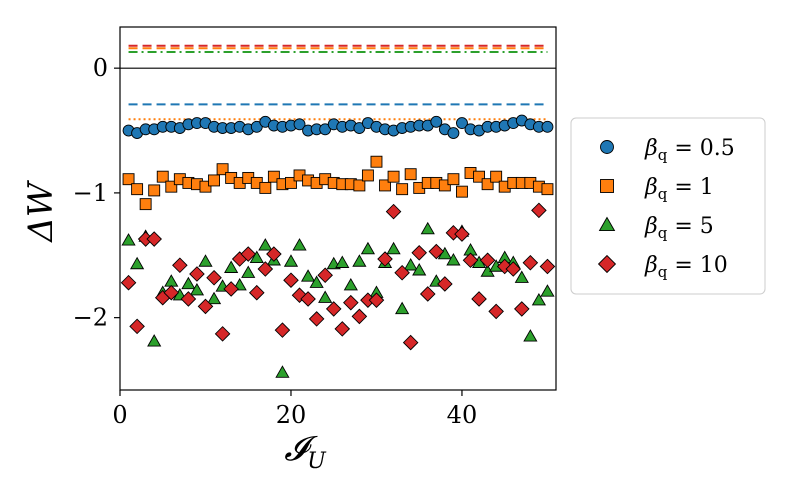 This screenshot has width=793, height=496. I want to click on y-axis-label: ΔW, so click(41, 211).